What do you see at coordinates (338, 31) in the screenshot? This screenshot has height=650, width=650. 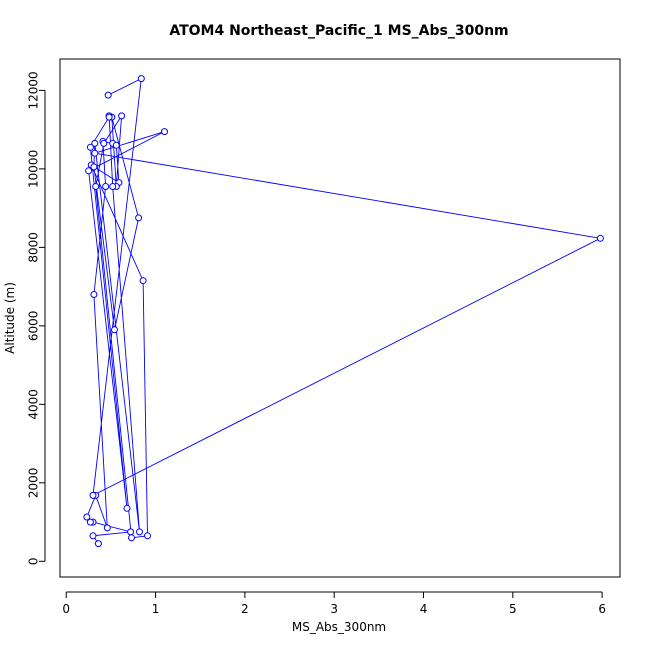 I see `chart-title: ATOM4 Northeast_Pacific_1 MS_Abs_300nm` at bounding box center [338, 31].